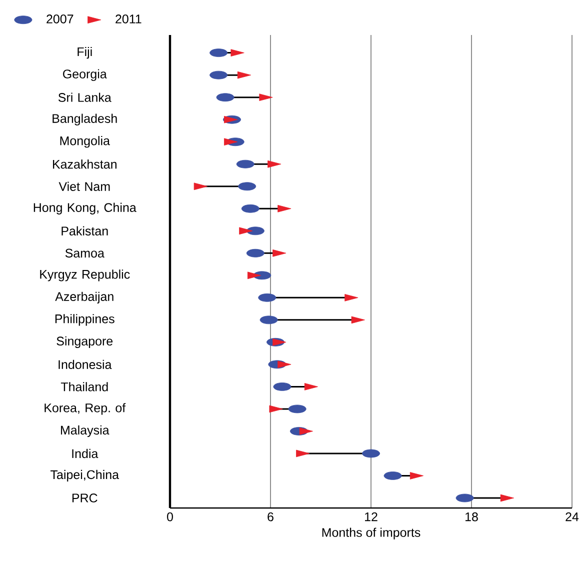  Describe the element at coordinates (572, 517) in the screenshot. I see `x-tick-label: 24` at that location.